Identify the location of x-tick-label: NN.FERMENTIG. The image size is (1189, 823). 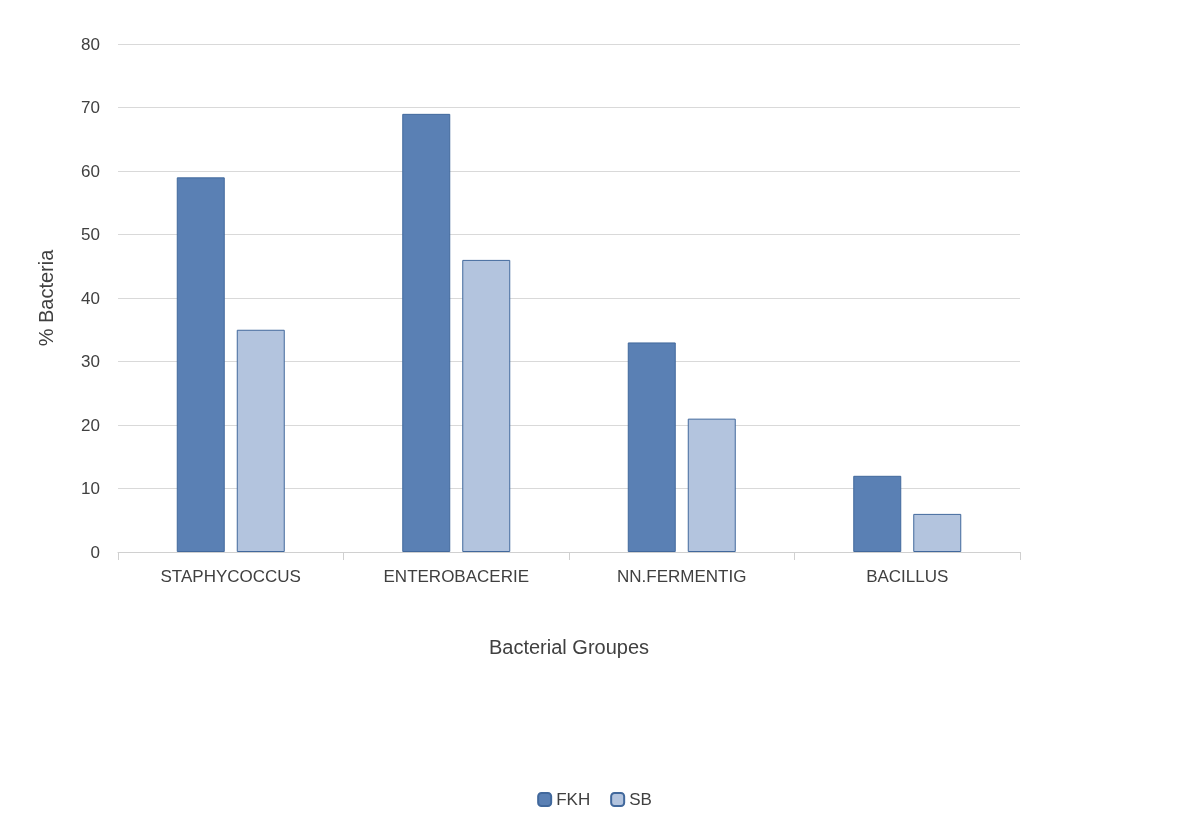
(682, 576).